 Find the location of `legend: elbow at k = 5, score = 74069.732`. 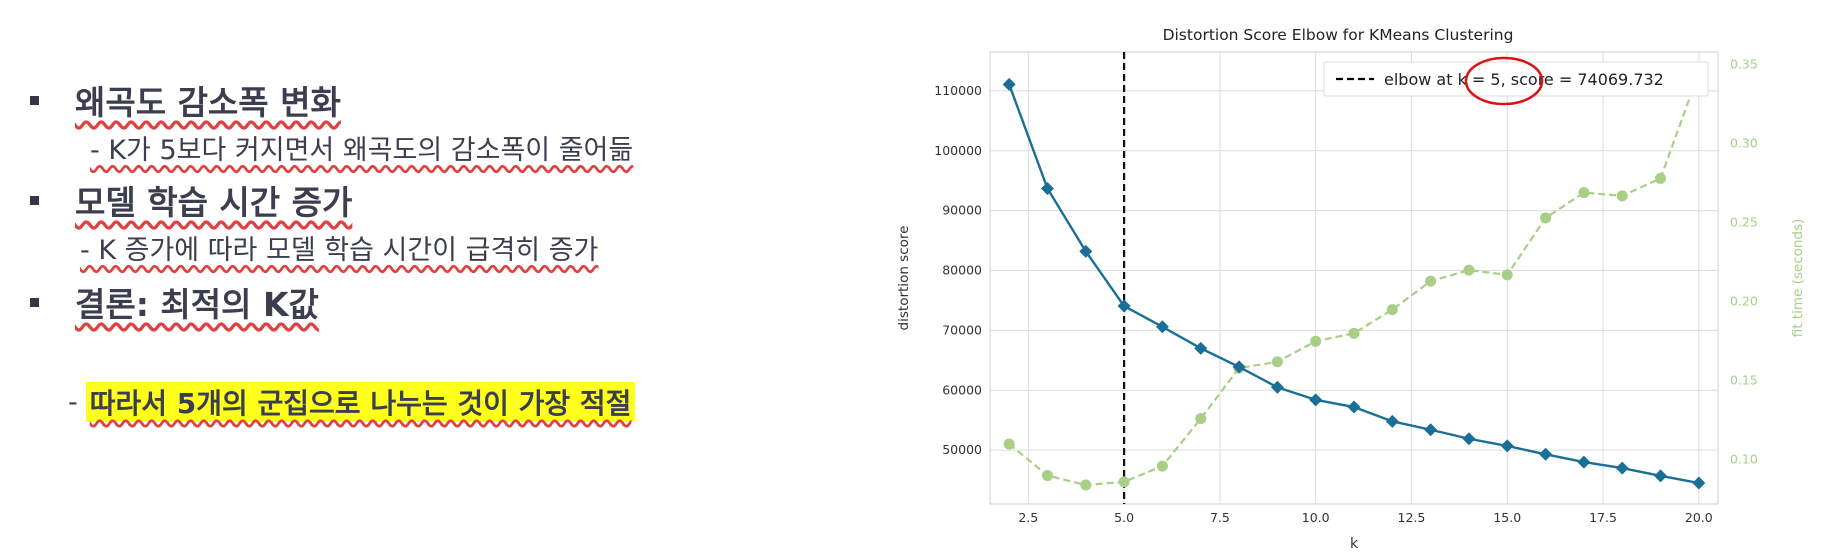

legend: elbow at k = 5, score = 74069.732 is located at coordinates (1516, 79).